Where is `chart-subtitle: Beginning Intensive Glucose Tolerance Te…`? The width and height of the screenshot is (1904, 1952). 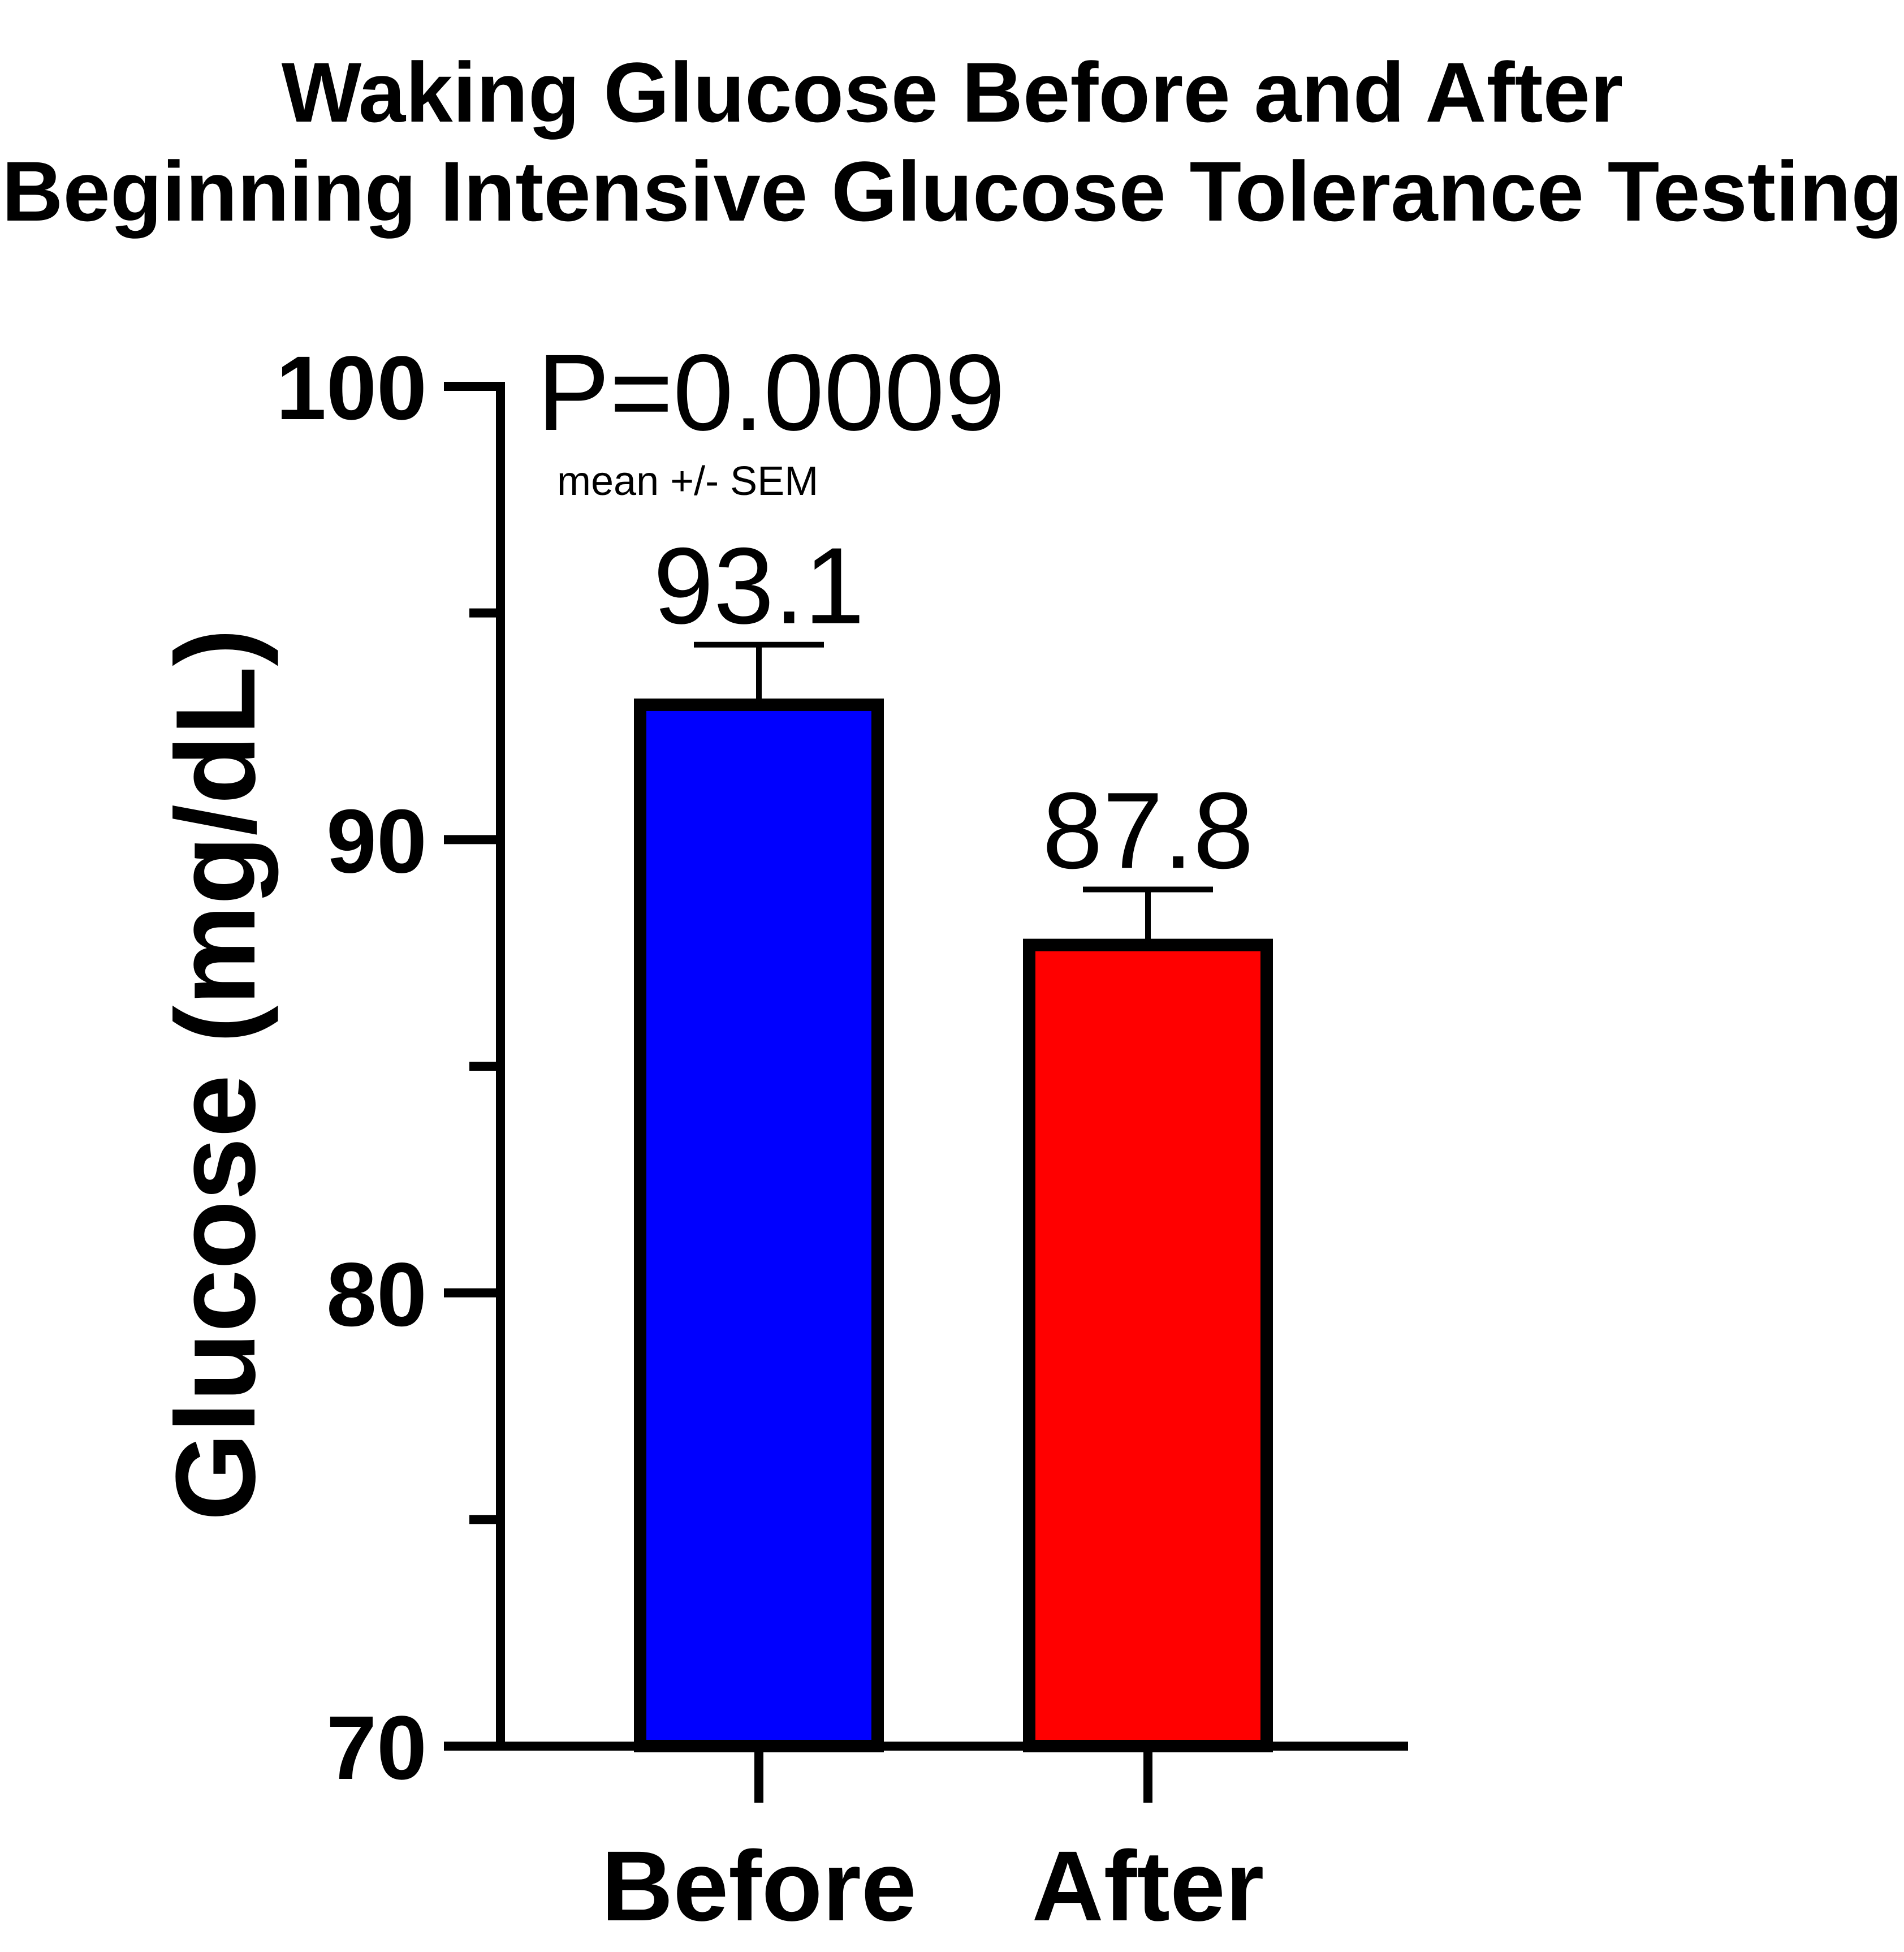
chart-subtitle: Beginning Intensive Glucose Tolerance Te… is located at coordinates (952, 191).